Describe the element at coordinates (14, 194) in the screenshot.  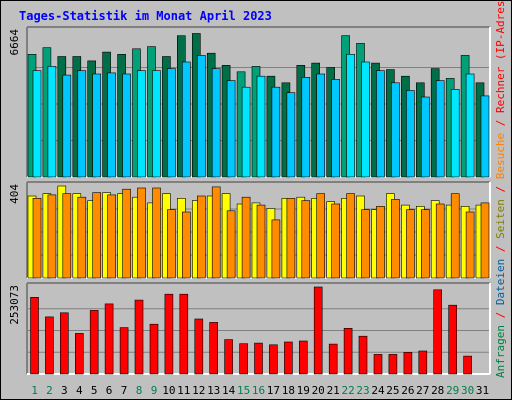
I see `y-tick-label: 404` at that location.